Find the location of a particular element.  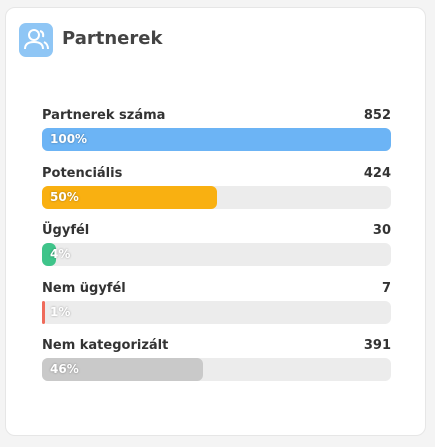

row-label: Potenciális is located at coordinates (82, 173).